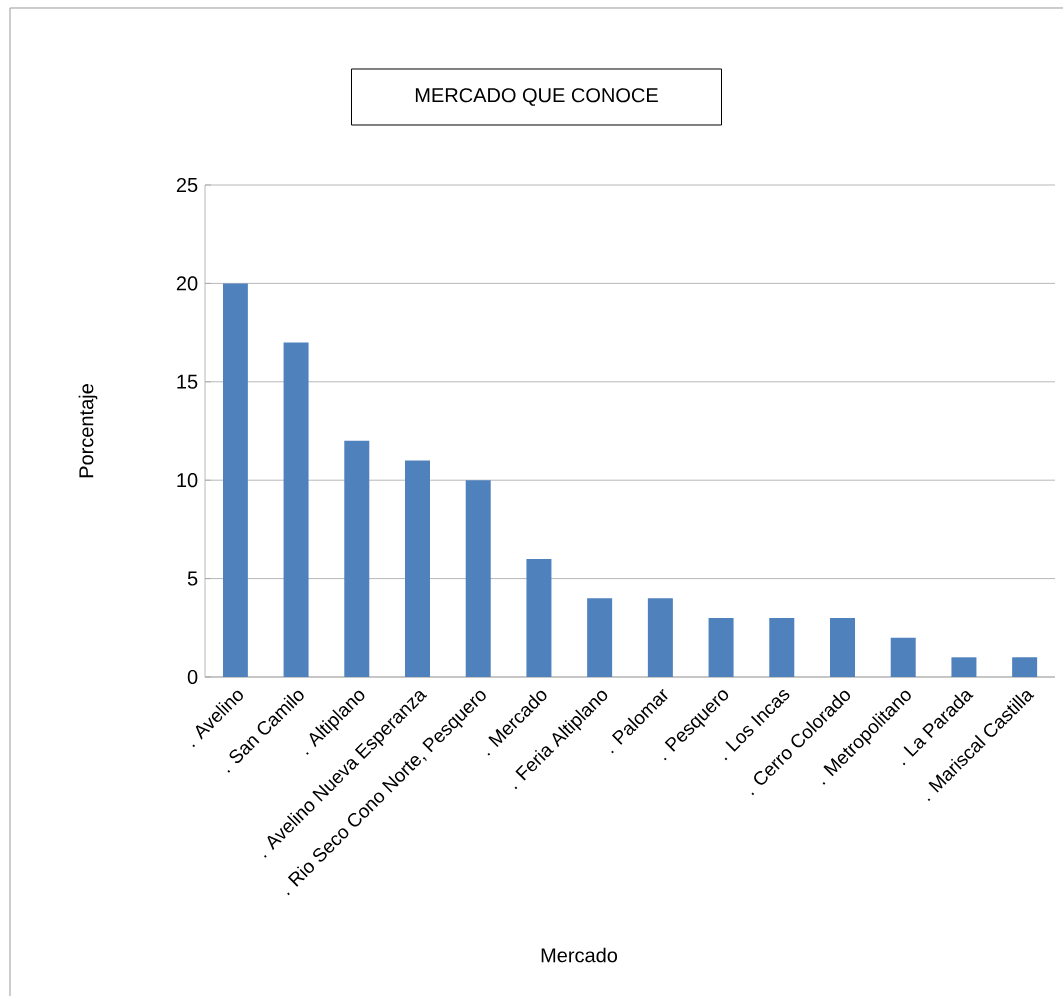 This screenshot has width=1063, height=996. I want to click on y-tick-label: 10, so click(187, 480).